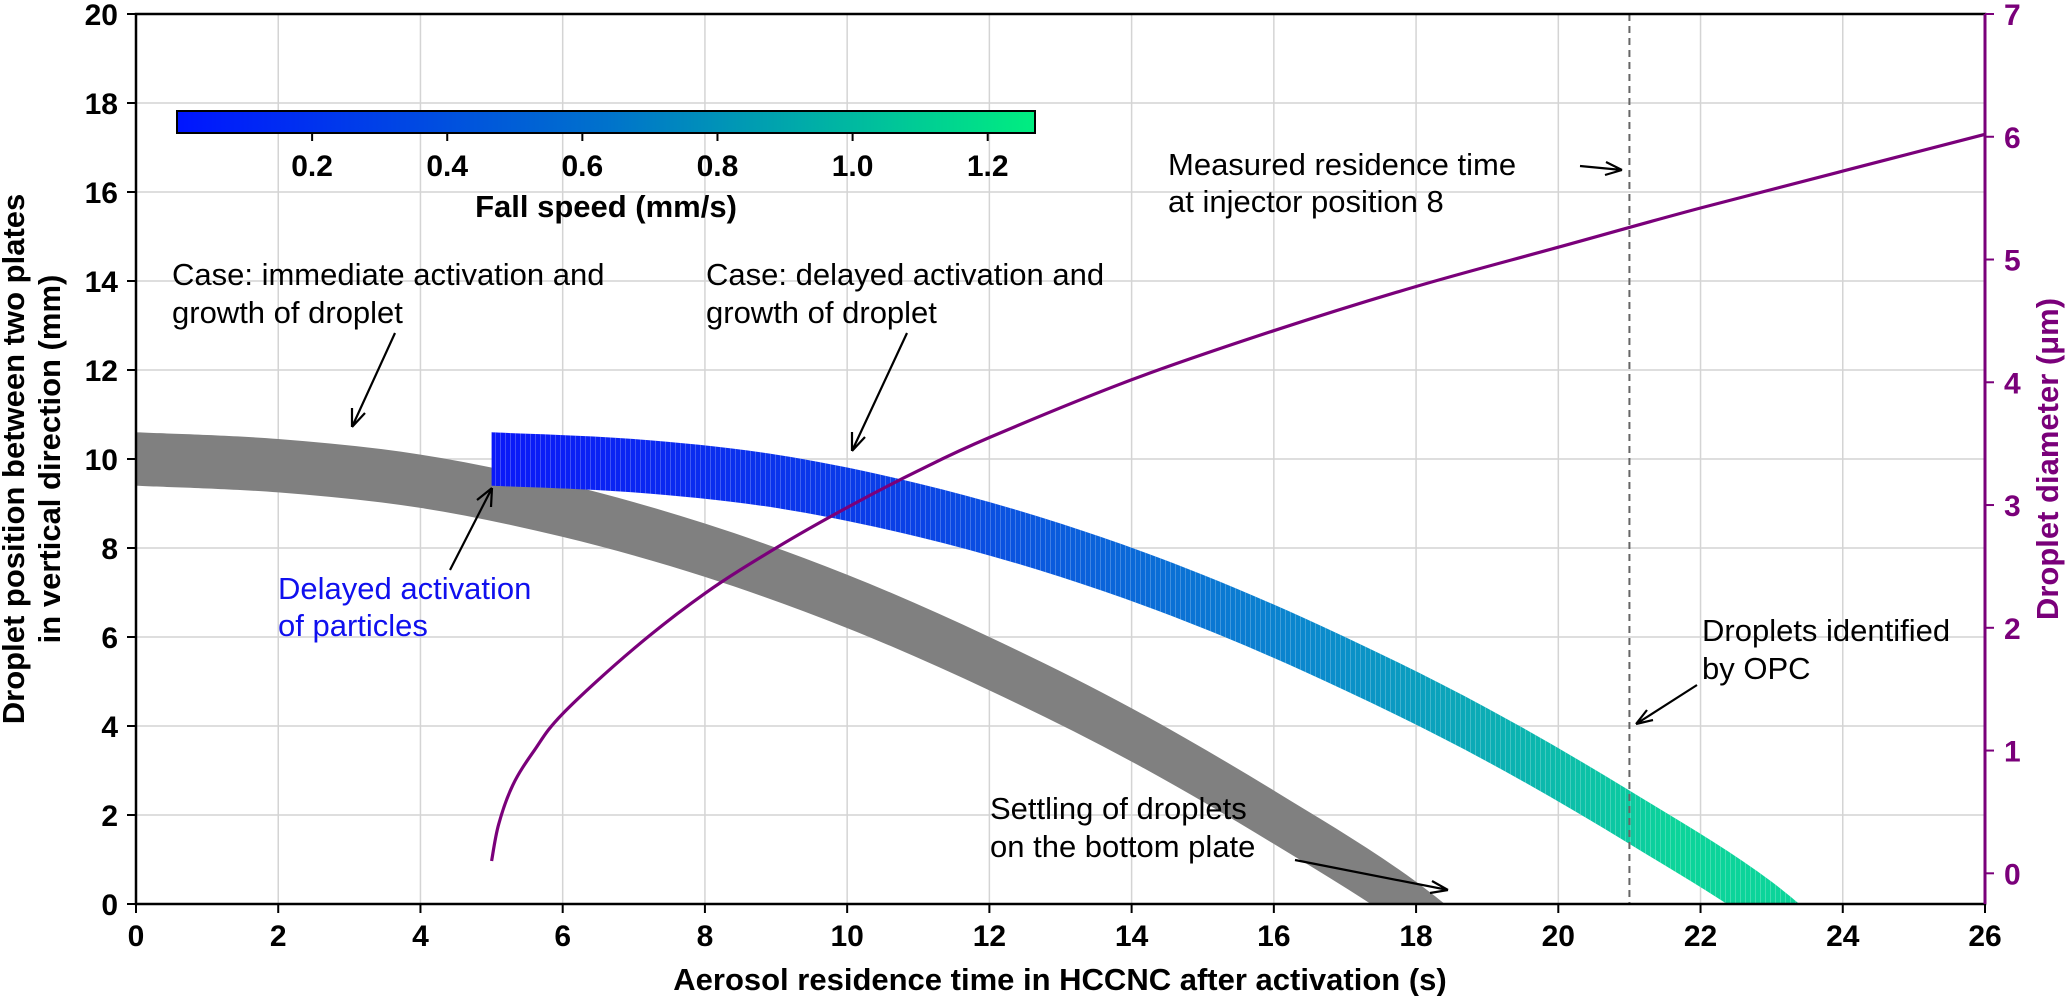  What do you see at coordinates (447, 166) in the screenshot?
I see `colorbar-tick-label-1: 0.4` at bounding box center [447, 166].